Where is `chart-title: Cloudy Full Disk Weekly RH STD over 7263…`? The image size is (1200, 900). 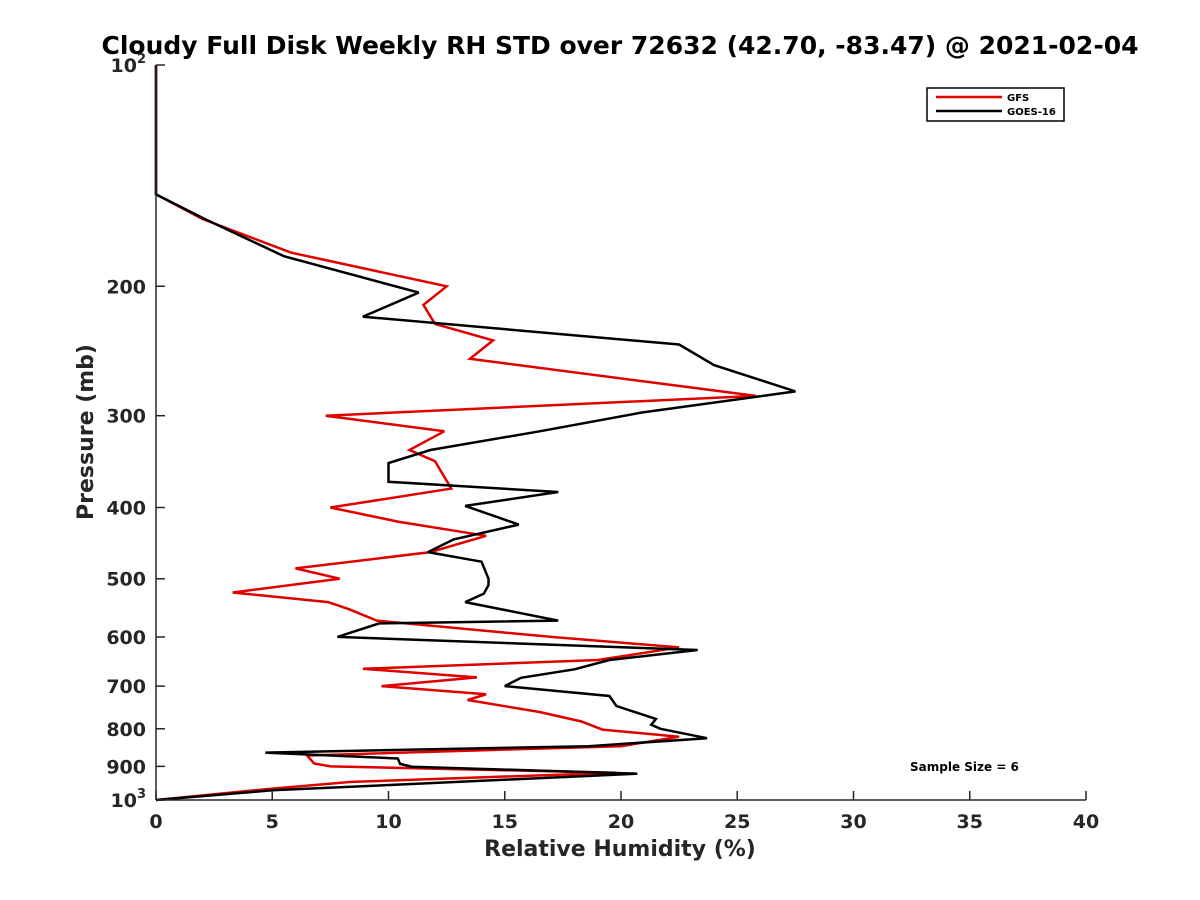 chart-title: Cloudy Full Disk Weekly RH STD over 7263… is located at coordinates (619, 45).